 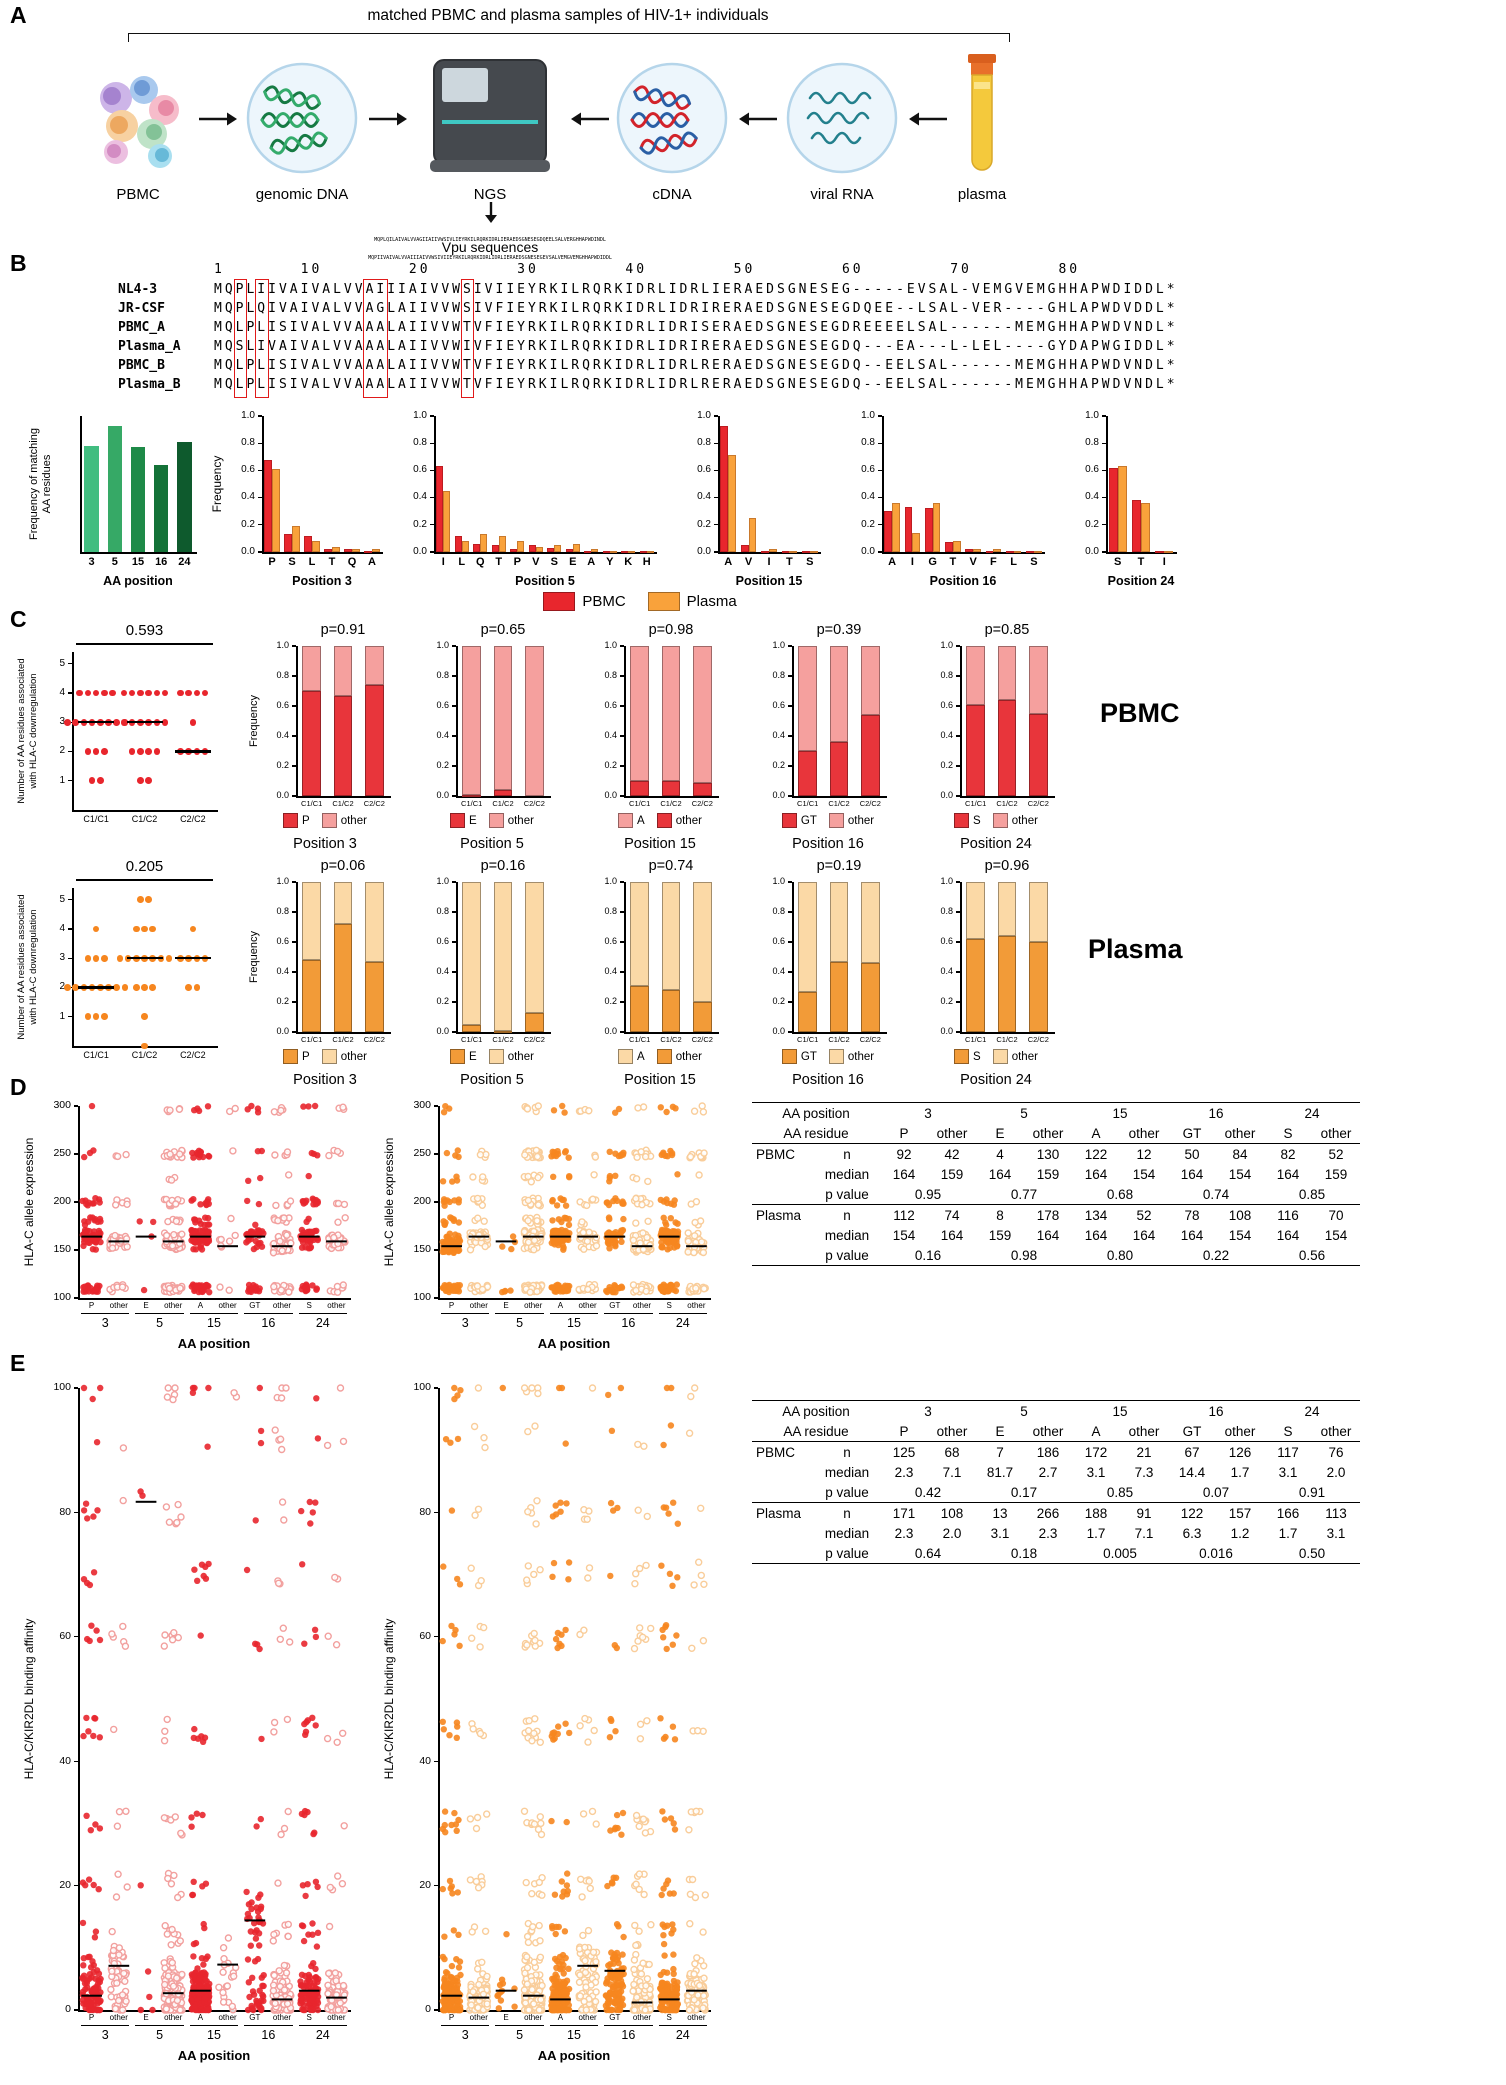 I want to click on chart-primitive: 100, so click(x=62, y=1297).